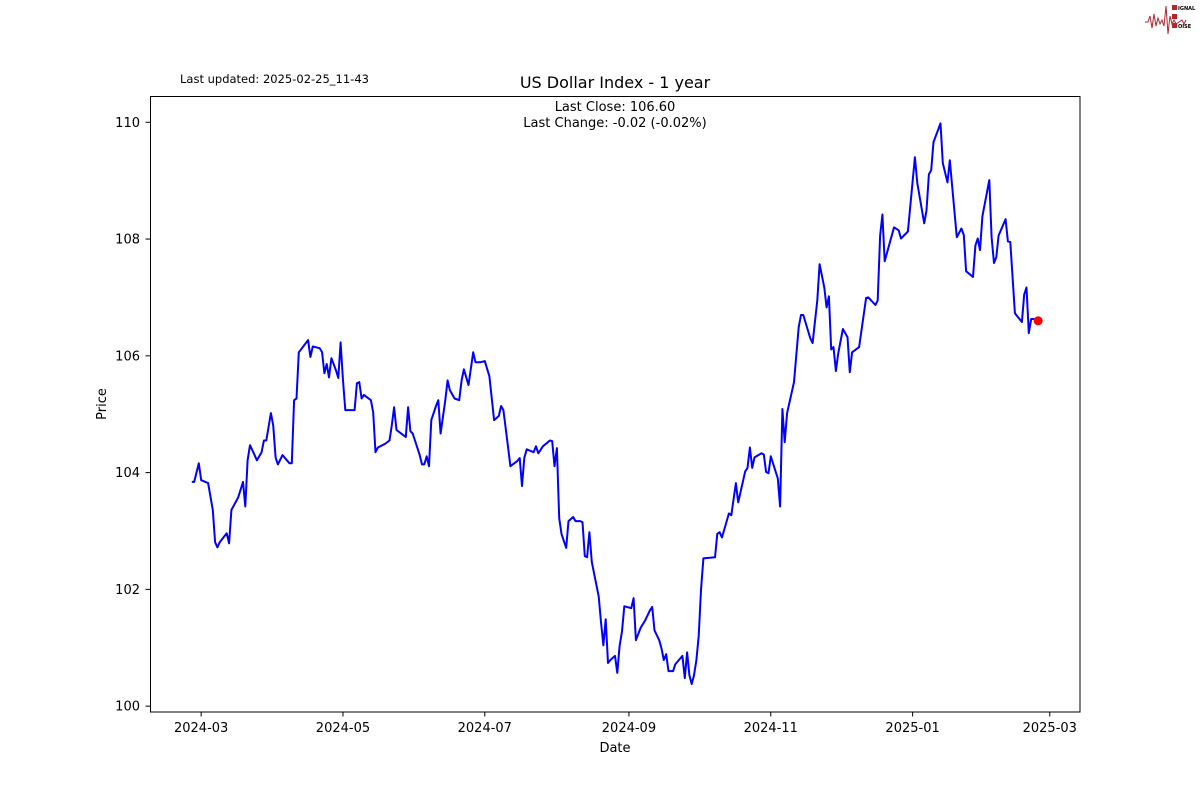 Image resolution: width=1200 pixels, height=804 pixels. I want to click on svg-text: IGNAL, so click(1187, 9).